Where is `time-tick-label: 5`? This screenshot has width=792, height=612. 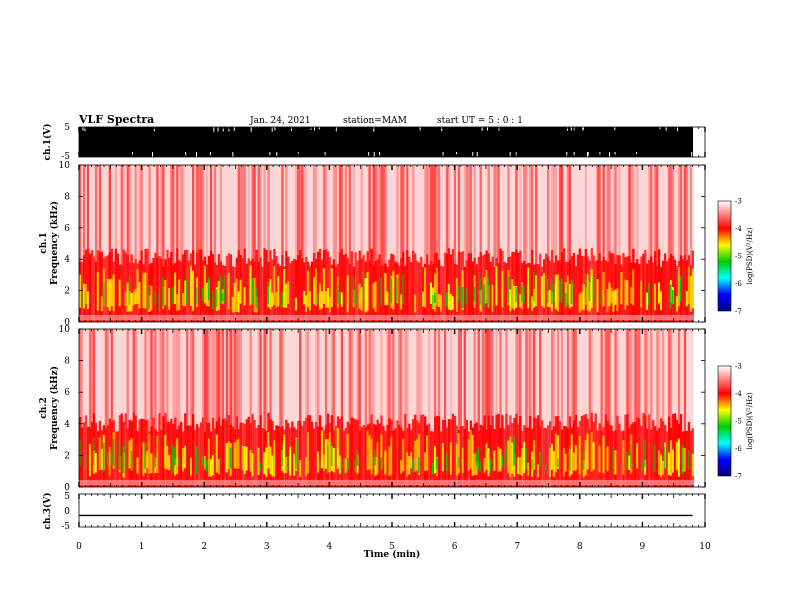
time-tick-label: 5 is located at coordinates (392, 547).